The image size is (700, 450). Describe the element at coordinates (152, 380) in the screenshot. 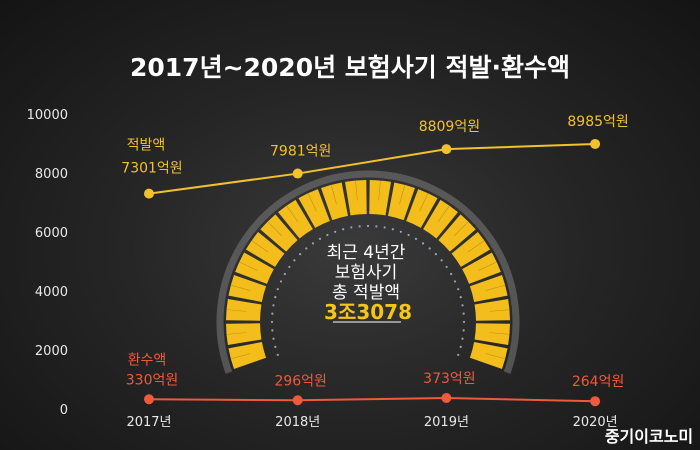

I see `data-label-recovered: 330억원` at that location.